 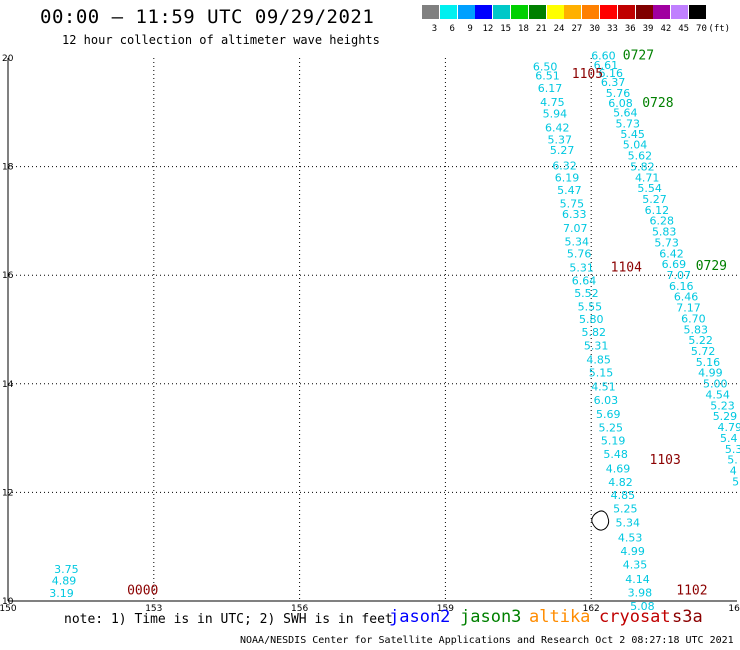 I want to click on wave-height-label: 5.22, so click(x=700, y=340).